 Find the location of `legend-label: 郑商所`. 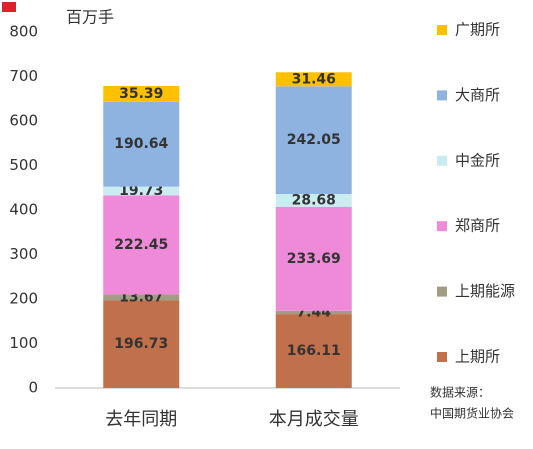

legend-label: 郑商所 is located at coordinates (477, 226).